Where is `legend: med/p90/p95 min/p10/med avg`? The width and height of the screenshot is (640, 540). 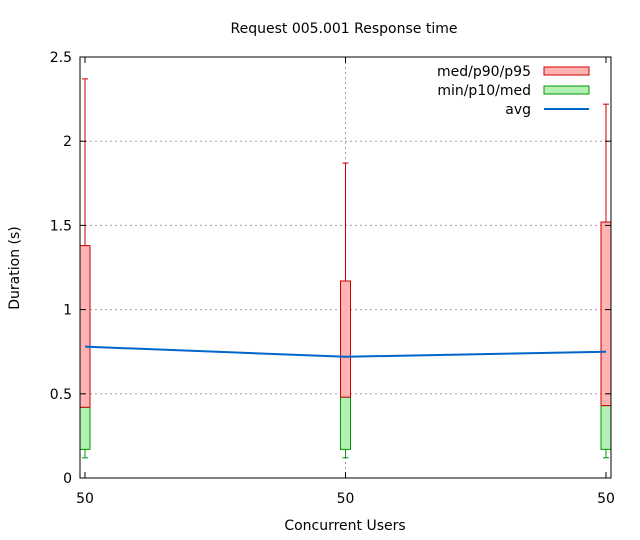 legend: med/p90/p95 min/p10/med avg is located at coordinates (513, 91).